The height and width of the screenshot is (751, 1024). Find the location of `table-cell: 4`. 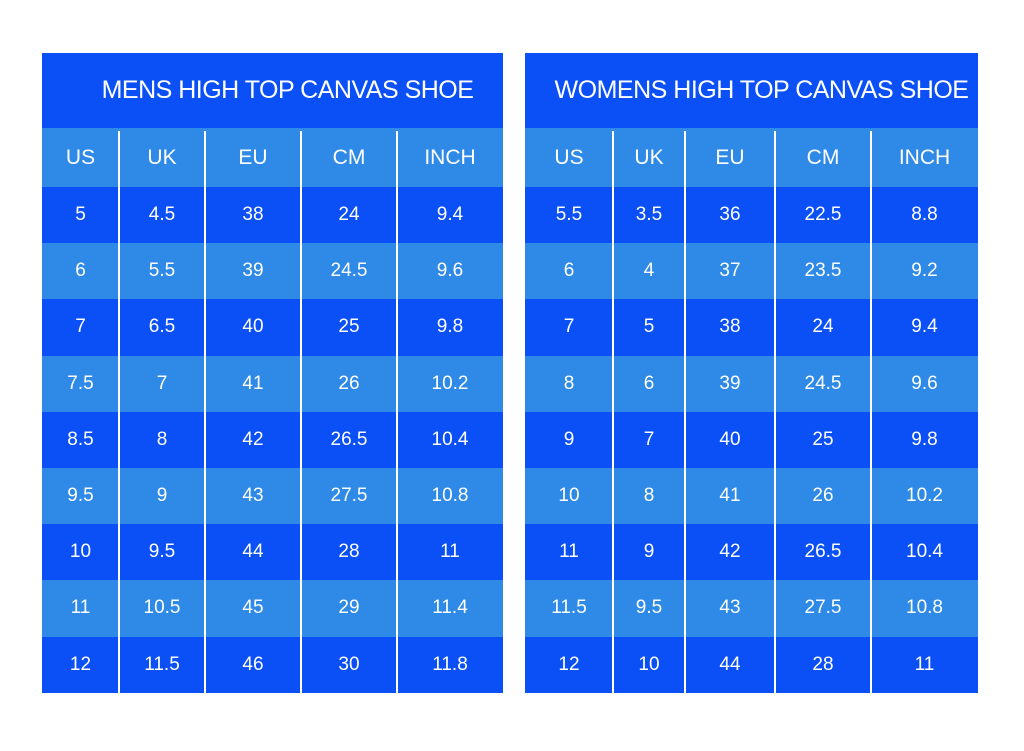

table-cell: 4 is located at coordinates (649, 271).